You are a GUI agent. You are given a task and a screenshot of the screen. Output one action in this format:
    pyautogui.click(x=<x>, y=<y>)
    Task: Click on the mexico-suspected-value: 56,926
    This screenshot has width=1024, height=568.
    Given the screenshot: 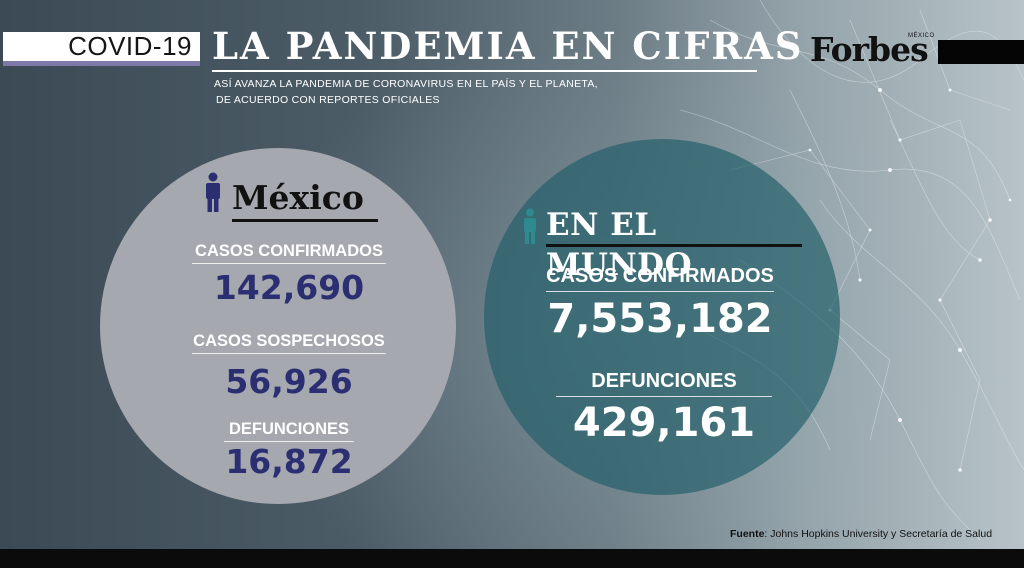 What is the action you would take?
    pyautogui.click(x=289, y=381)
    